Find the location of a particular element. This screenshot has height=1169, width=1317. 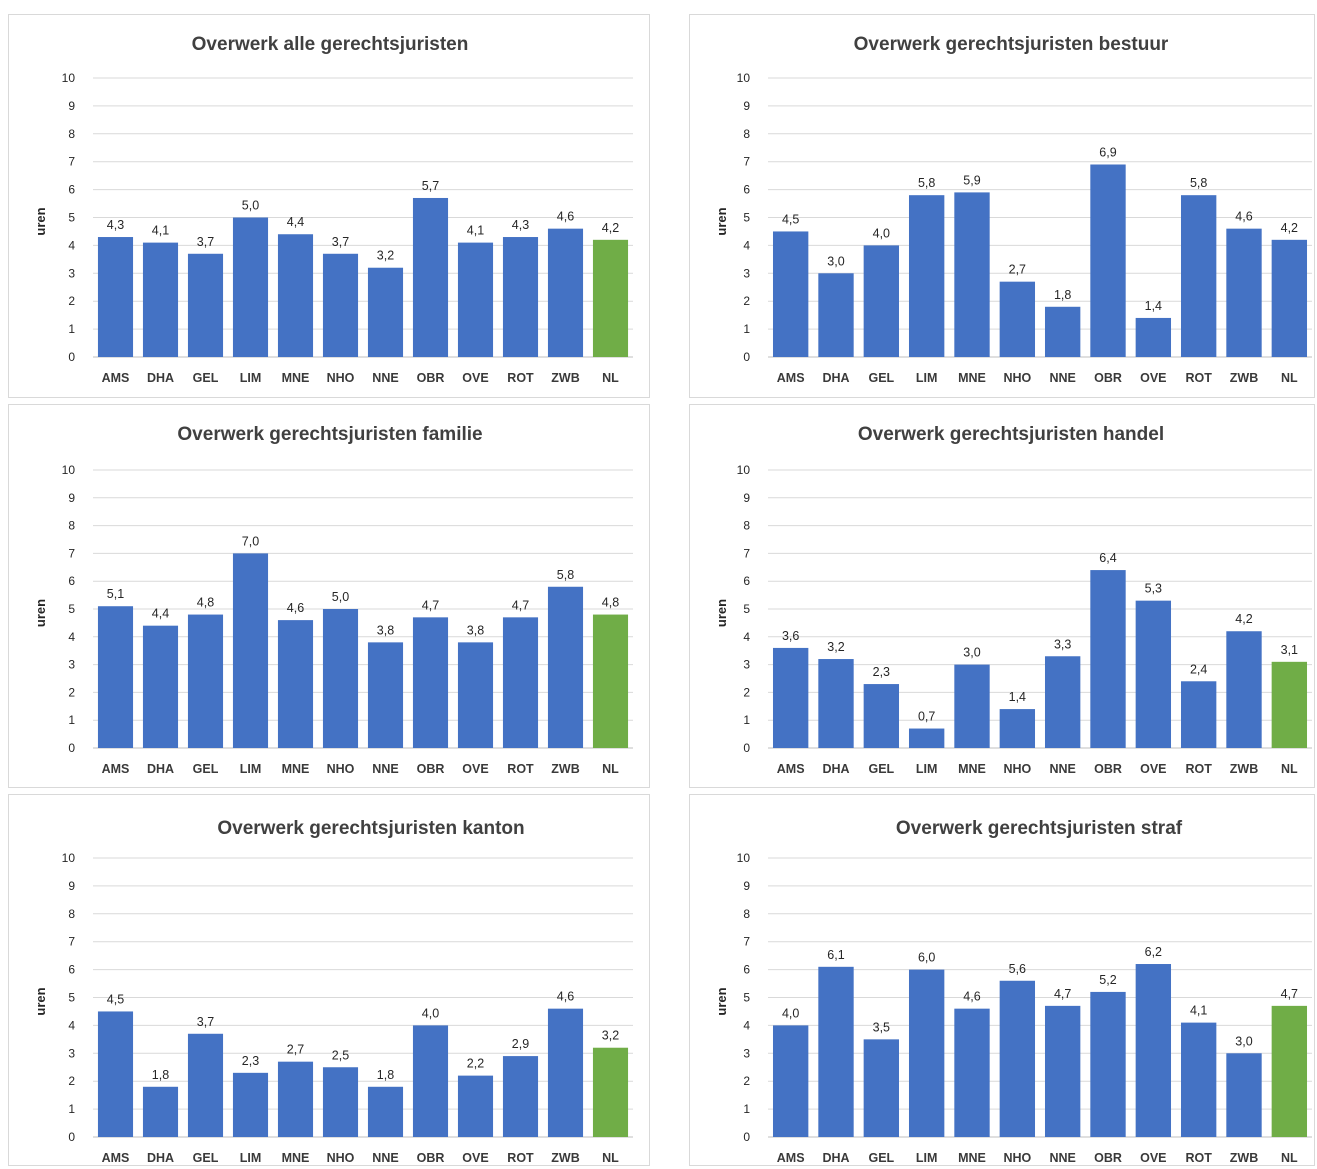

data-label: 4,8 is located at coordinates (205, 603).